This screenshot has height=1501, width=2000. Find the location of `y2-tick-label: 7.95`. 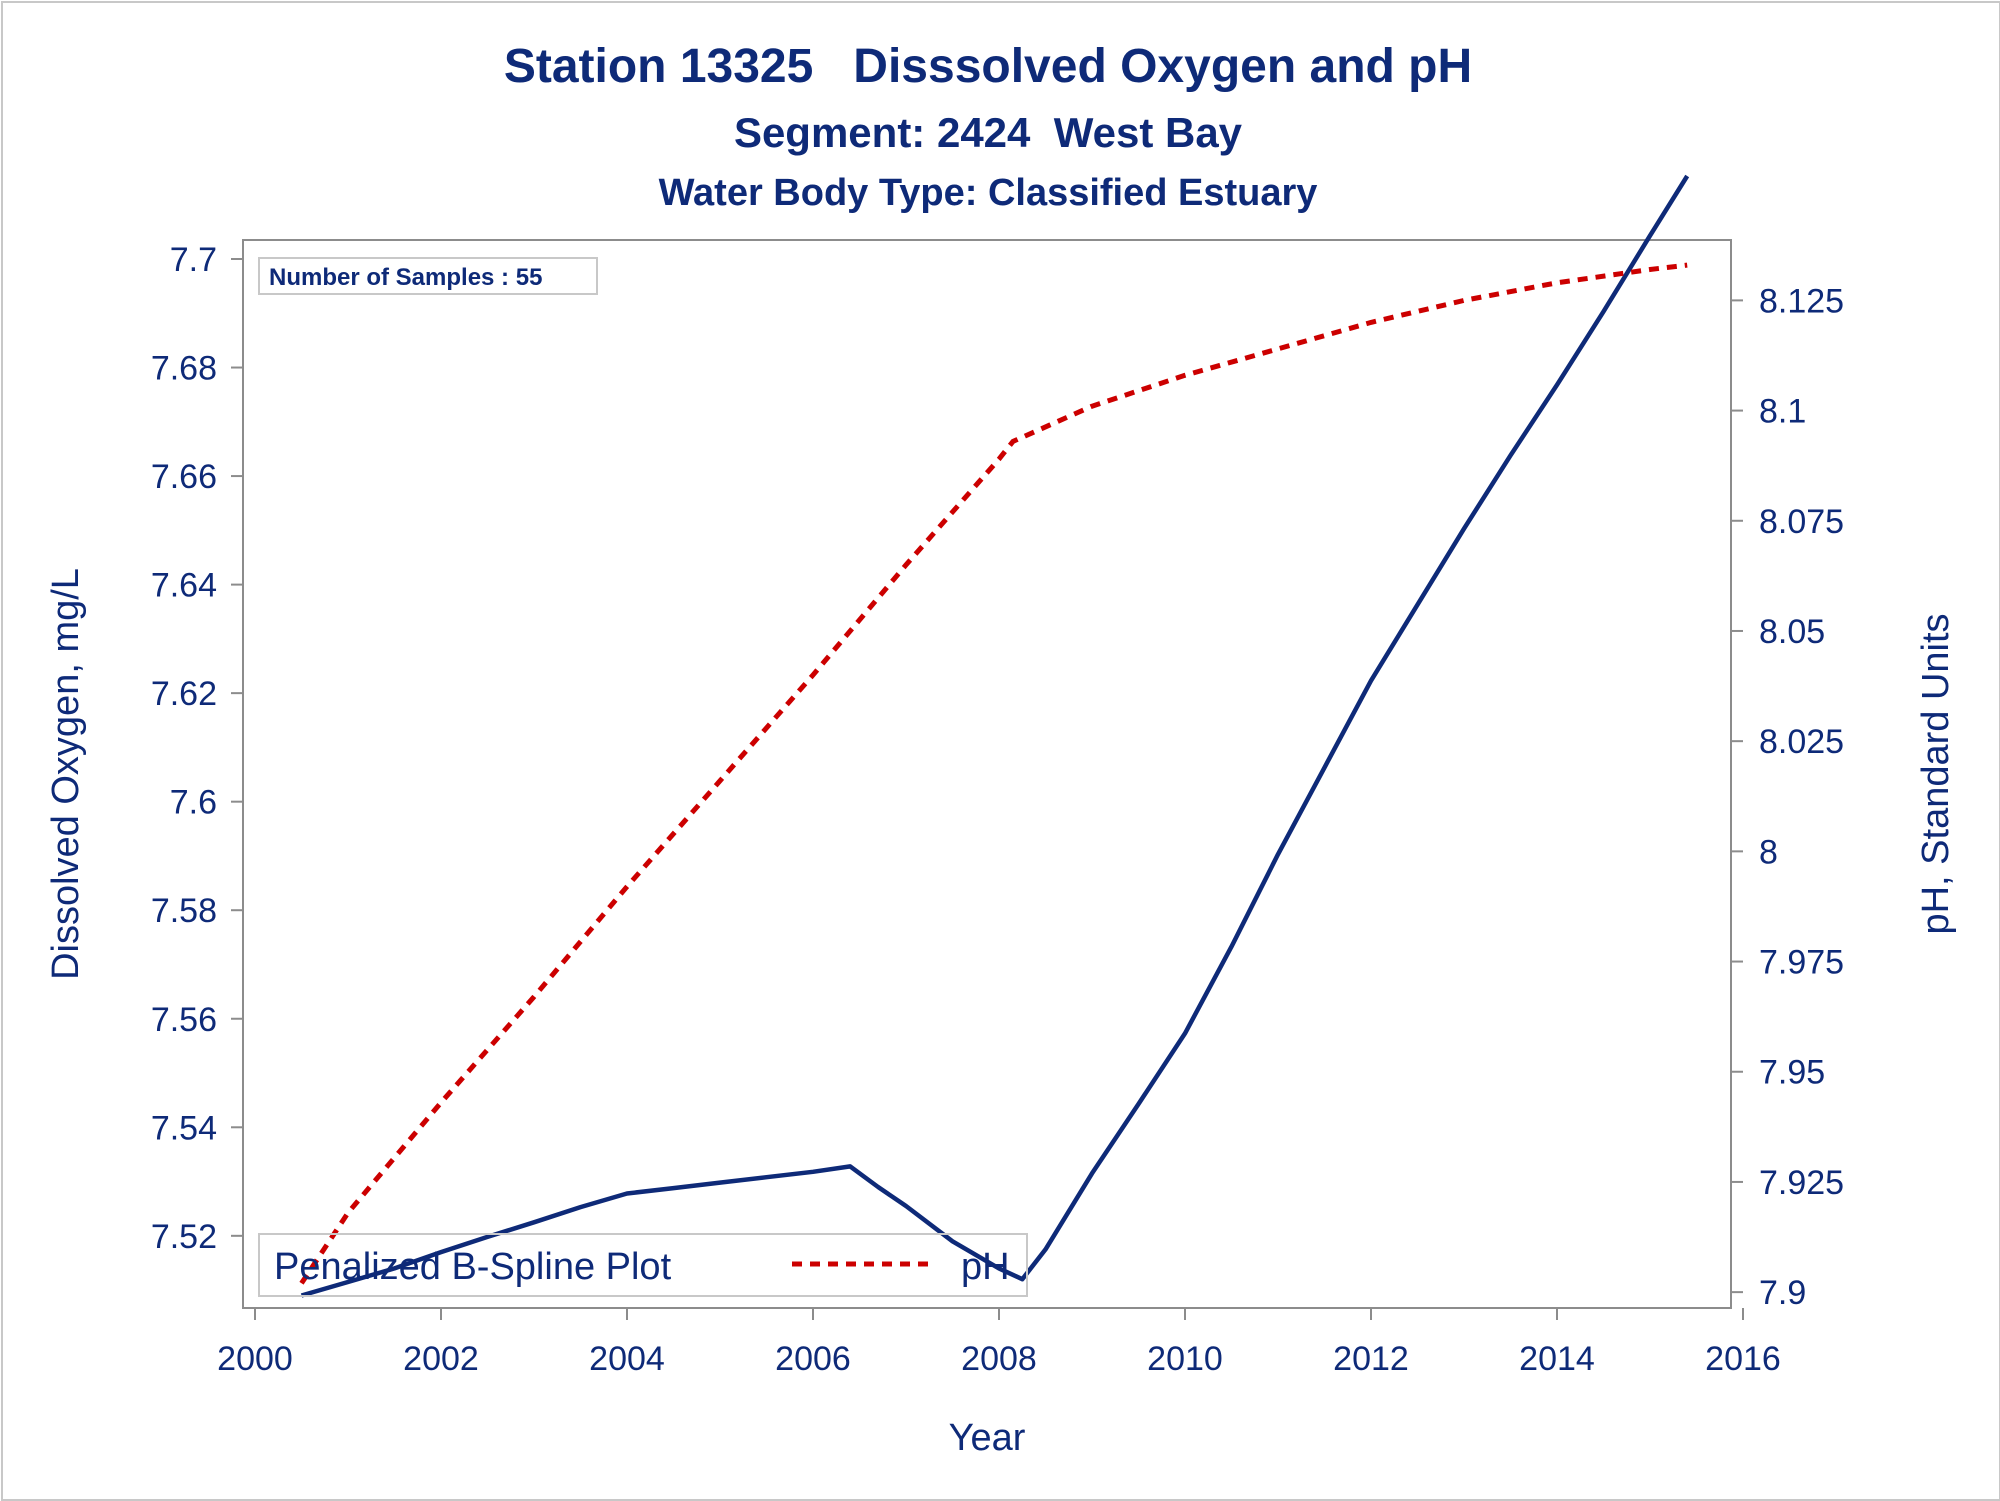

y2-tick-label: 7.95 is located at coordinates (1792, 1073).